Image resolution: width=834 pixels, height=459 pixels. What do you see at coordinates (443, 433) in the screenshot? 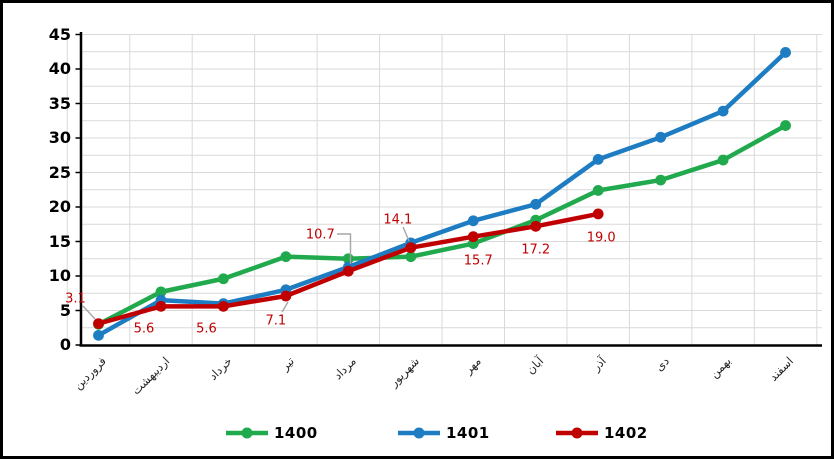
I see `legend-item-1401: 1401` at bounding box center [443, 433].